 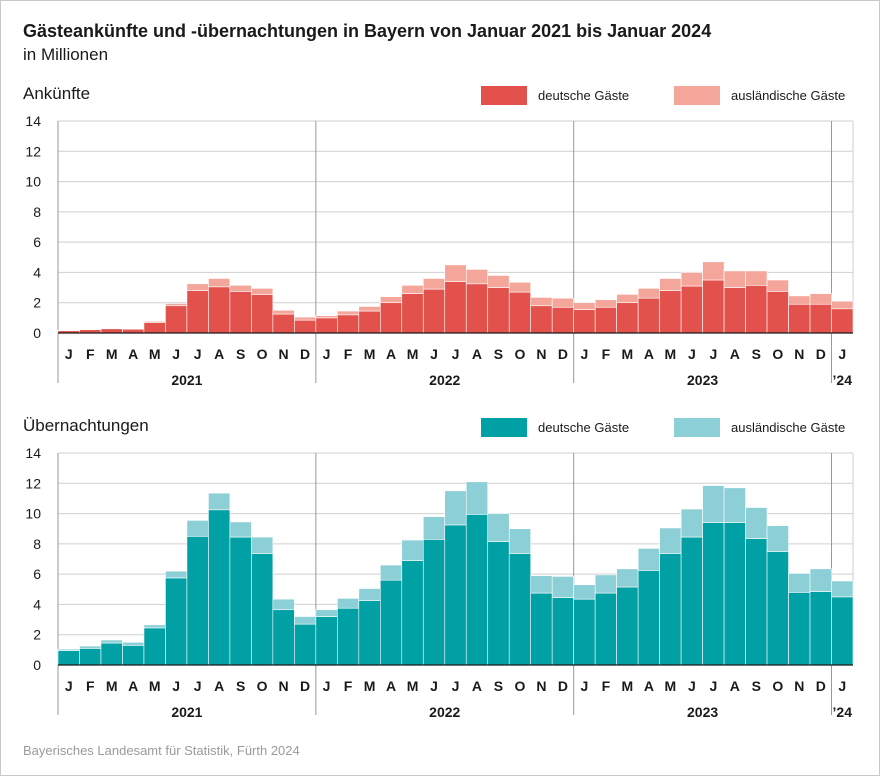 I want to click on legend-label-0: deutsche Gäste, so click(x=583, y=95).